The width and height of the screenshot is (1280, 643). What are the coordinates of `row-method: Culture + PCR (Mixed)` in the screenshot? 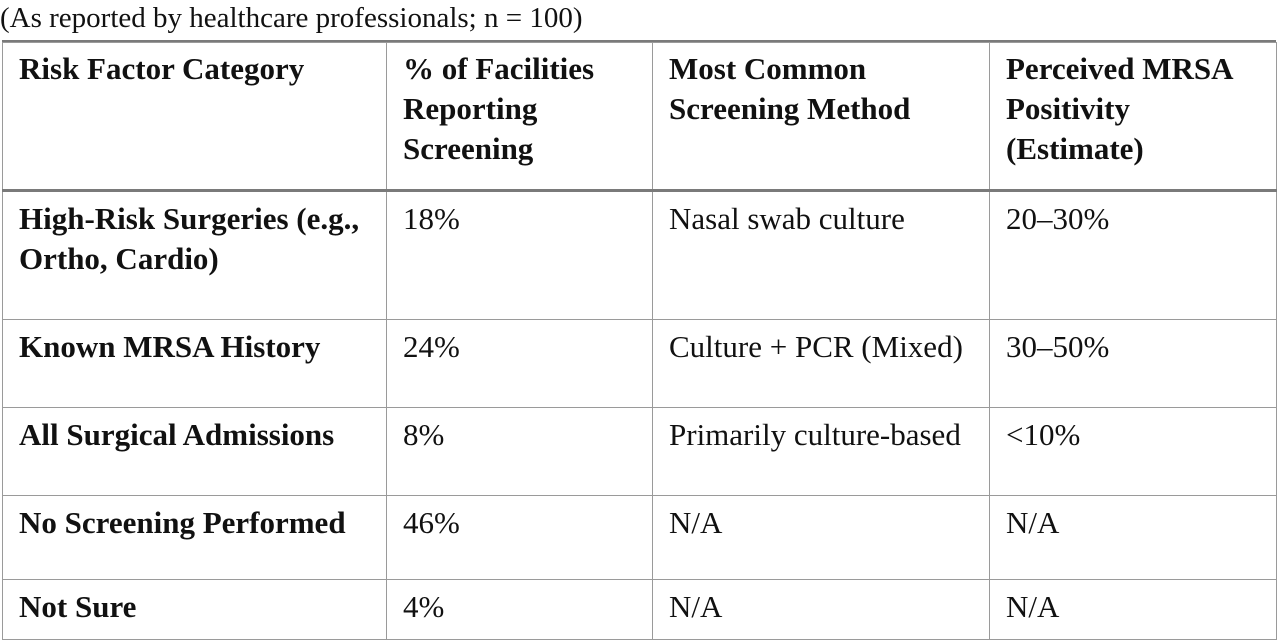 It's located at (821, 363).